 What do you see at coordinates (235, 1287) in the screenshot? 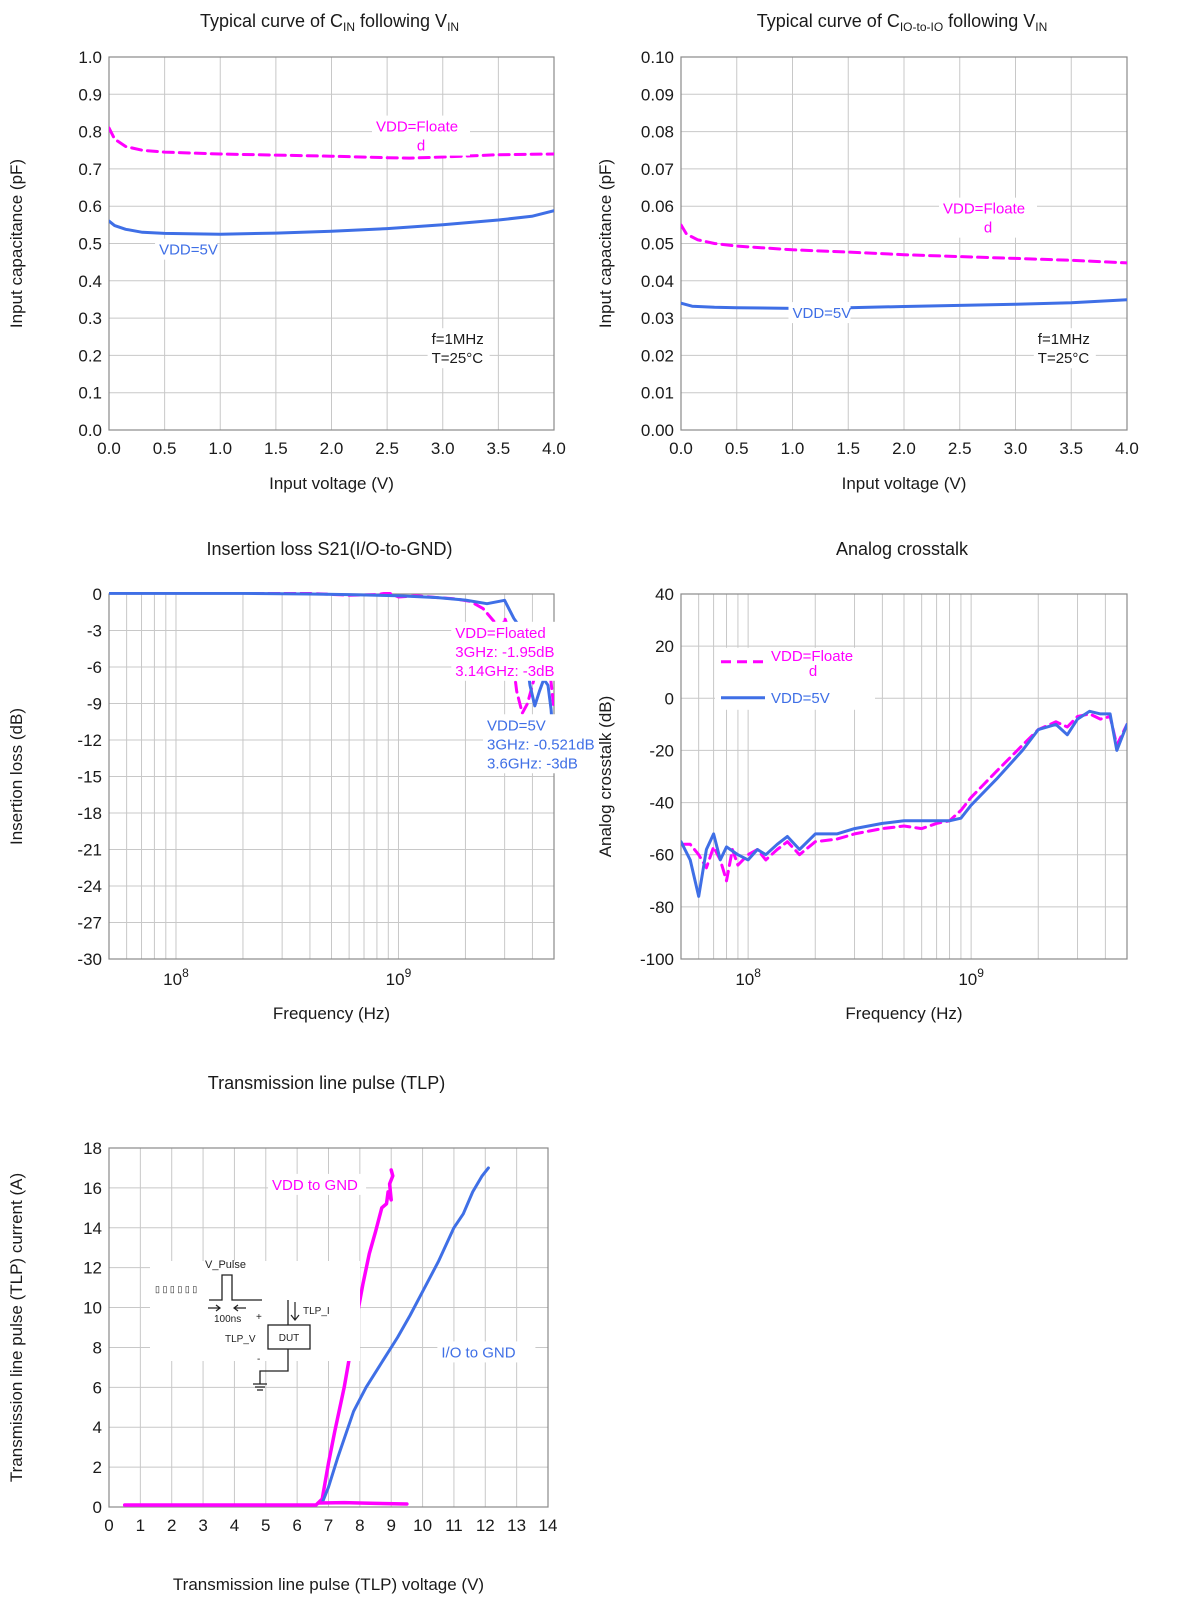
I see `pulse-waveform` at bounding box center [235, 1287].